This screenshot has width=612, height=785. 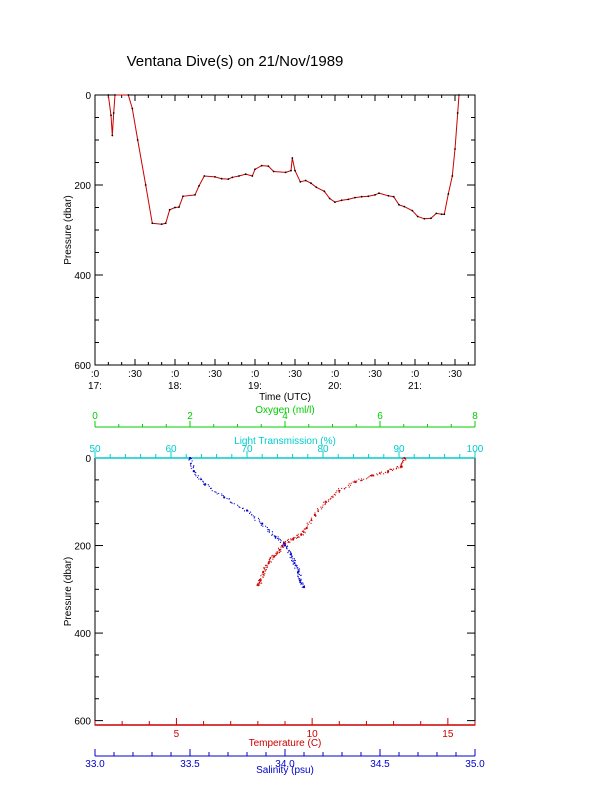 I want to click on light-axis-label: Light Transmission (%), so click(x=285, y=441).